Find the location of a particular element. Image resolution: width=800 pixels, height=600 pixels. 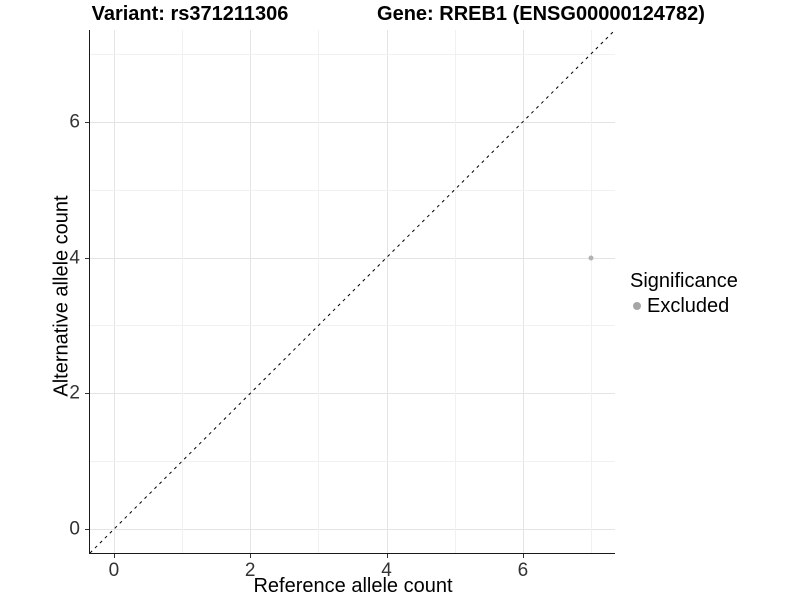

y-tick-label: 4 is located at coordinates (74, 258).